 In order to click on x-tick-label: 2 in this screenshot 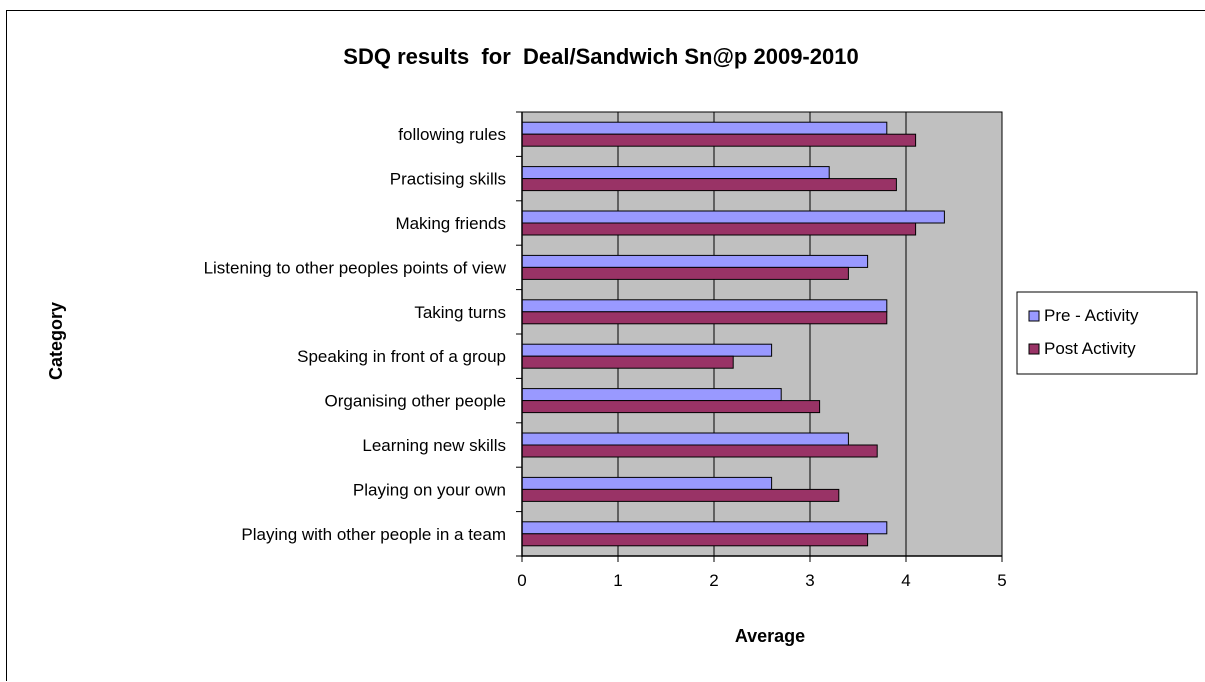, I will do `click(713, 580)`.